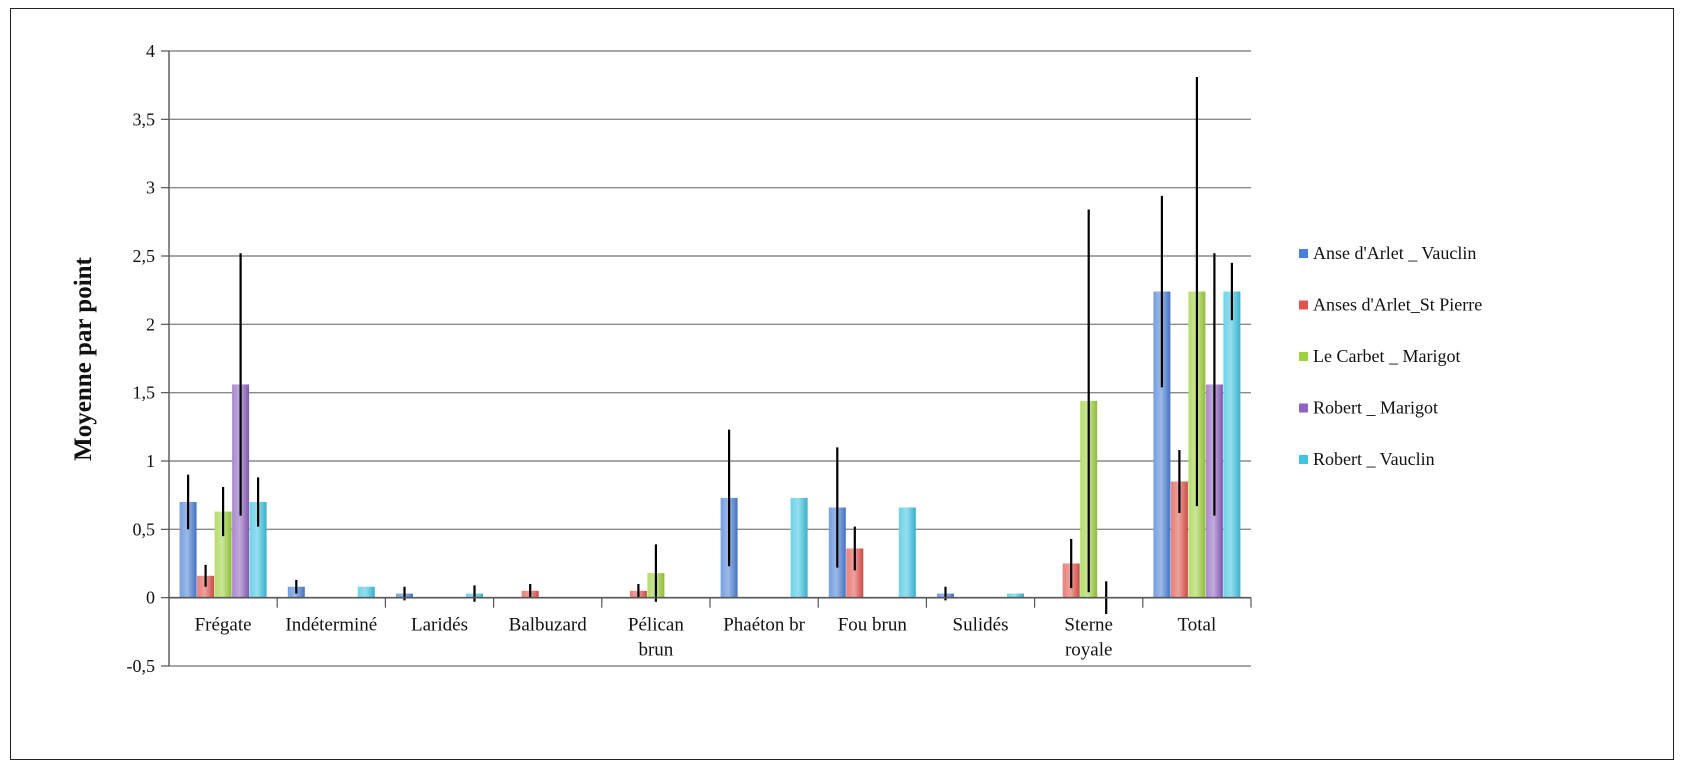 Image resolution: width=1683 pixels, height=762 pixels. Describe the element at coordinates (1088, 650) in the screenshot. I see `x-tick-label: royale` at that location.